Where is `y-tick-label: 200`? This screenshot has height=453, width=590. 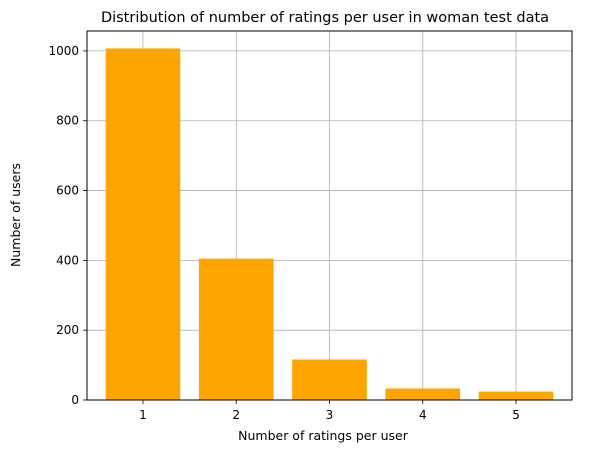
y-tick-label: 200 is located at coordinates (67, 330).